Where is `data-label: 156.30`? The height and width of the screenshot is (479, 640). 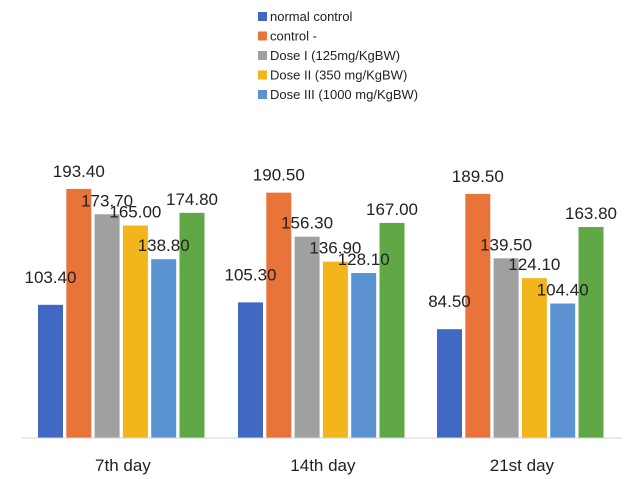 data-label: 156.30 is located at coordinates (307, 223).